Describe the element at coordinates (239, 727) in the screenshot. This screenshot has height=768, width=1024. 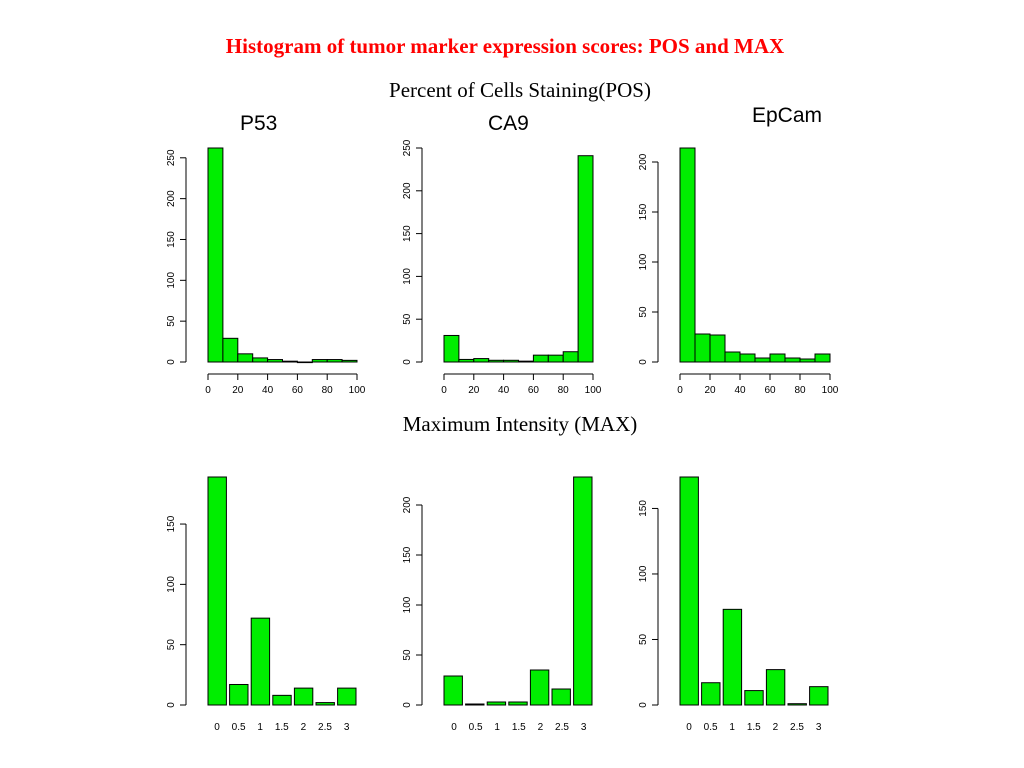
I see `x-tick-label: 0.5` at that location.